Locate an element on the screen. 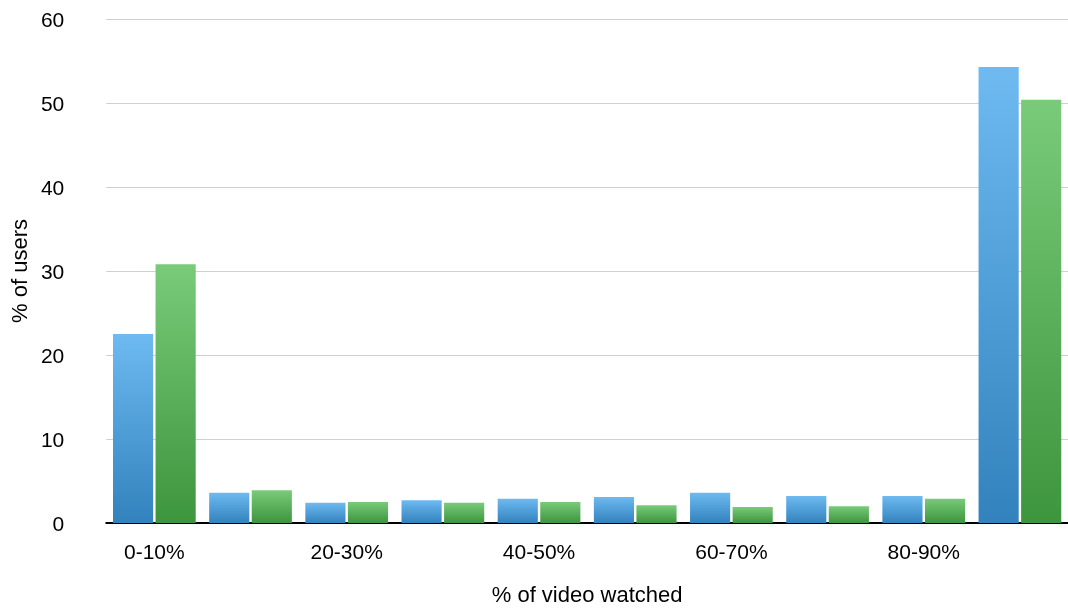  y-tick-label: 30 is located at coordinates (52, 271).